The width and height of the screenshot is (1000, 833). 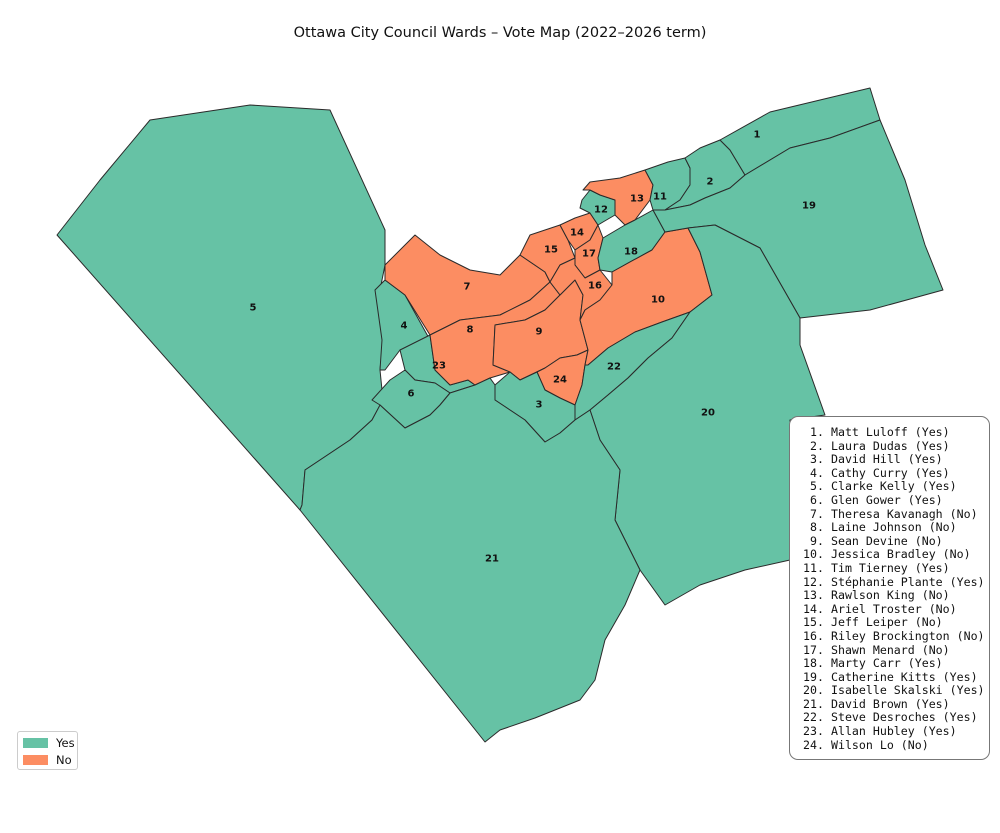 I want to click on councillor-row: 17. Shawn Menard (No), so click(x=889, y=650).